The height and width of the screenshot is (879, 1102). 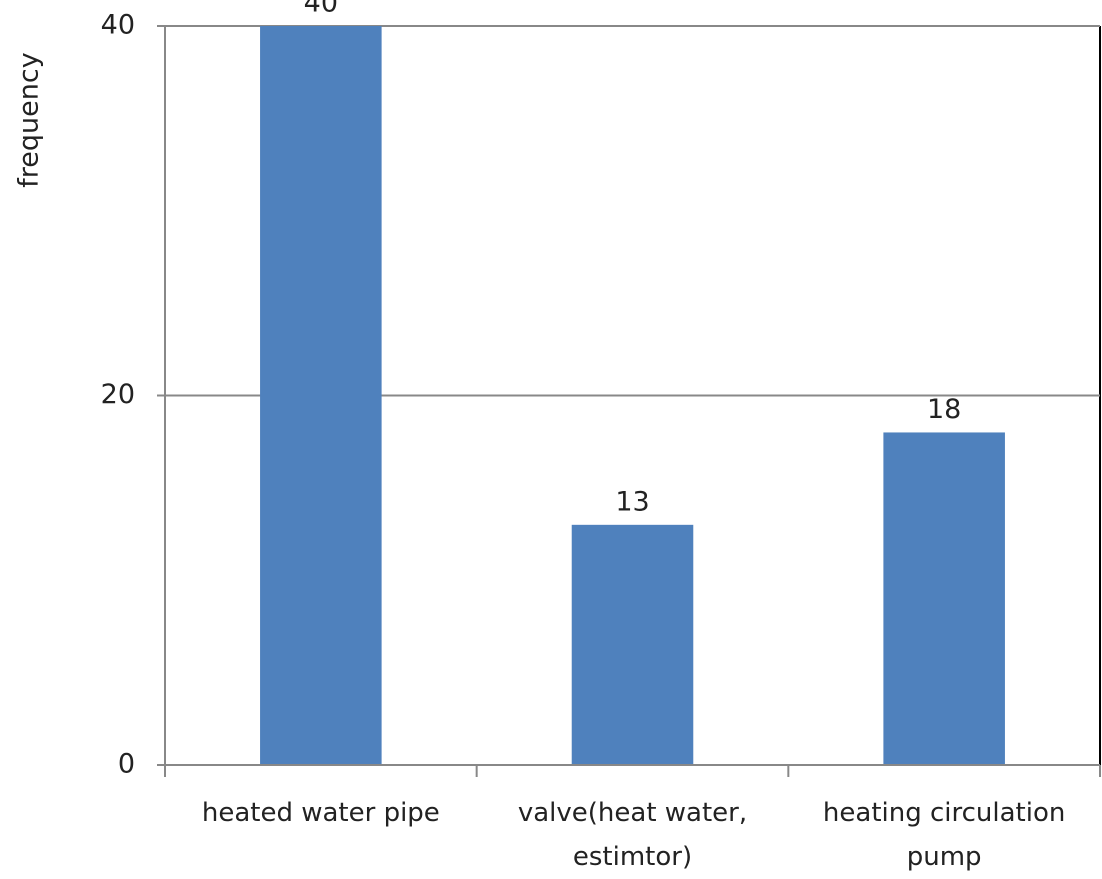 What do you see at coordinates (944, 835) in the screenshot?
I see `x-tick-label: heating circulation pump` at bounding box center [944, 835].